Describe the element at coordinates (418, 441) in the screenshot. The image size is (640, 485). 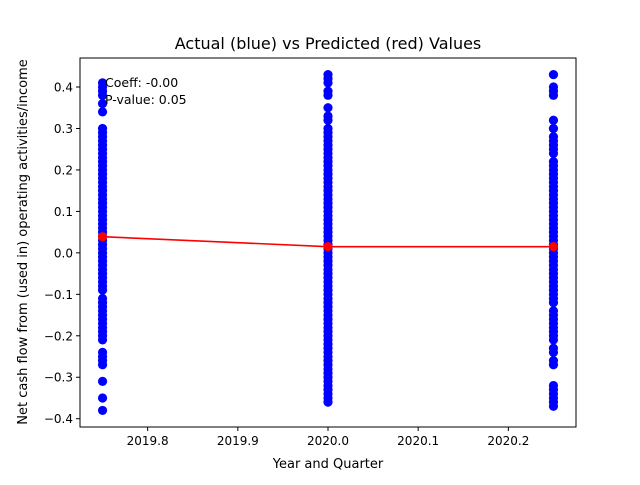
I see `x-tick-label: 2020.1` at that location.